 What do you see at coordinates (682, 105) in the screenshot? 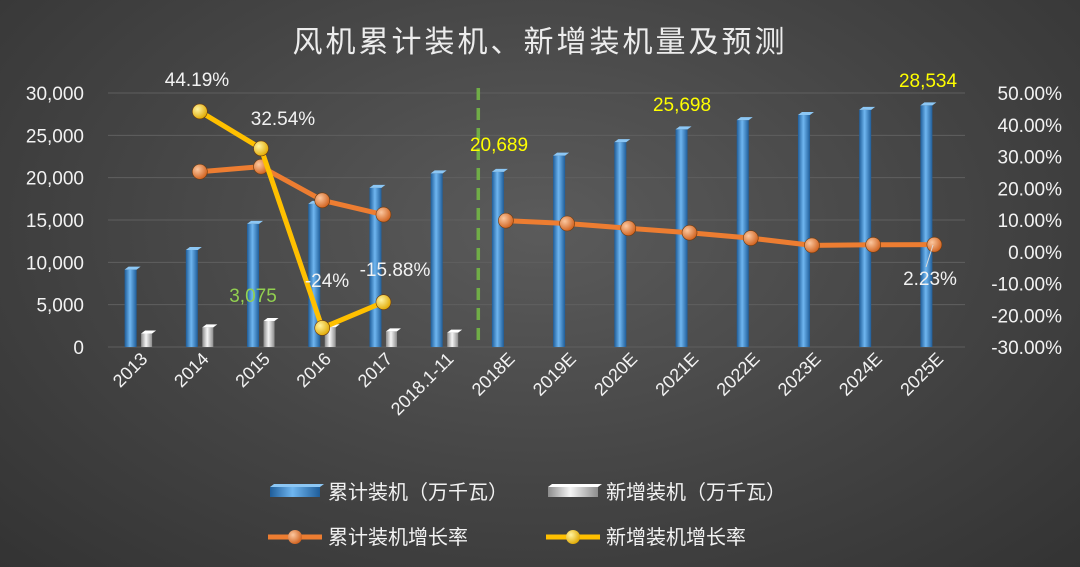
I see `data-label: 25,698` at bounding box center [682, 105].